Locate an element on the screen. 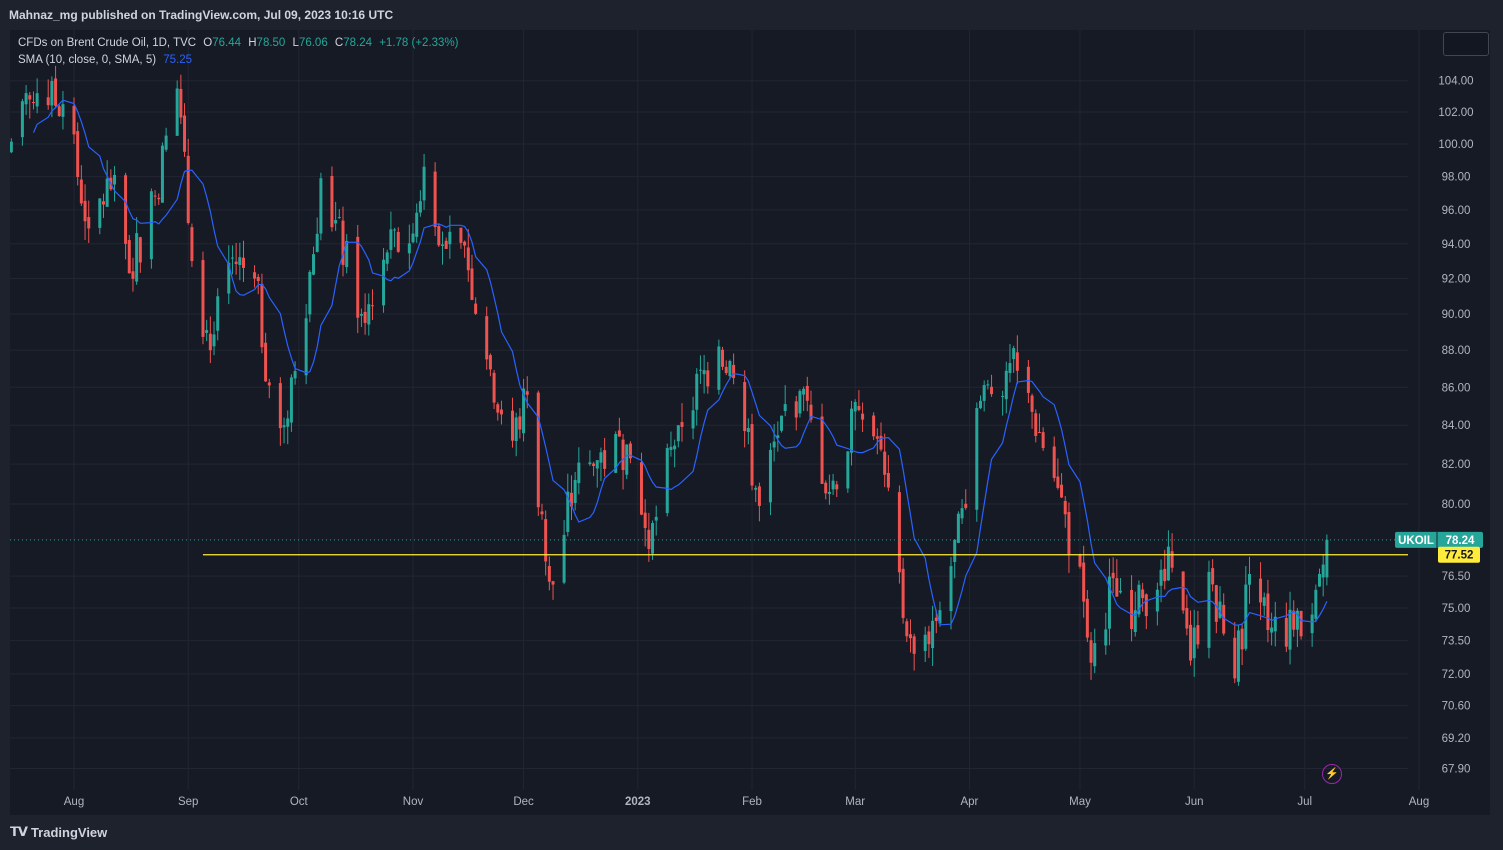 The width and height of the screenshot is (1503, 850). tradingview-brand: 𝗧𝗩 TradingView is located at coordinates (58, 832).